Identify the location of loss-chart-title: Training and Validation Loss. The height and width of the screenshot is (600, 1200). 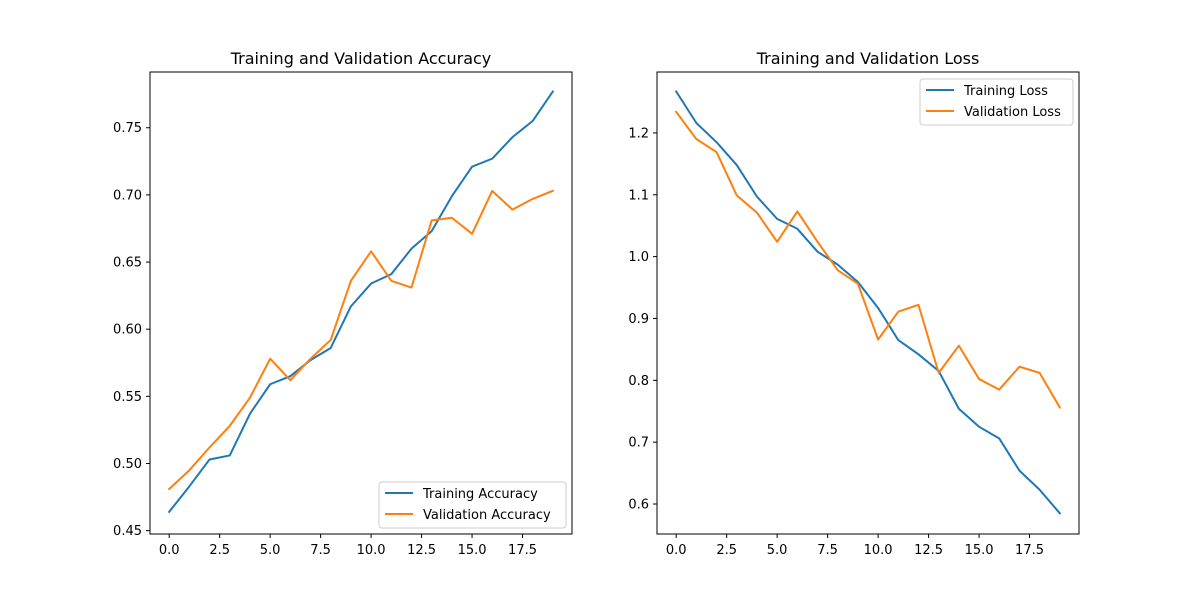
(868, 58).